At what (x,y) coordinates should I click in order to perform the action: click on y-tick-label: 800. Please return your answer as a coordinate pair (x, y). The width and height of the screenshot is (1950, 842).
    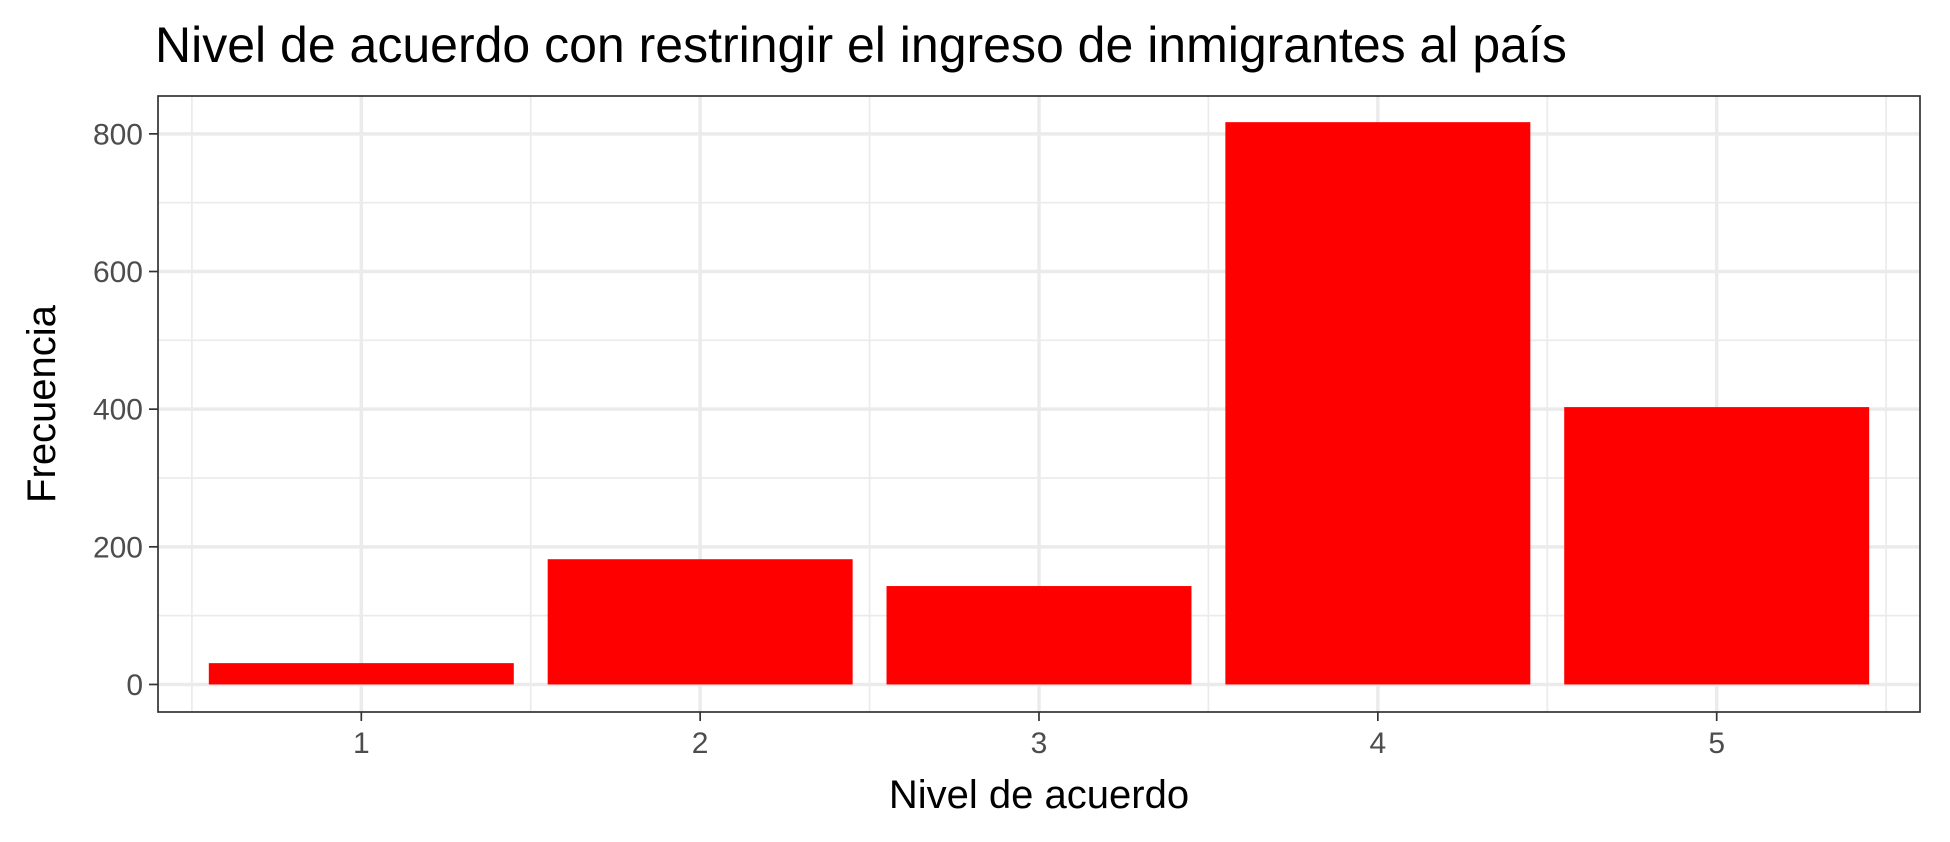
    Looking at the image, I should click on (118, 134).